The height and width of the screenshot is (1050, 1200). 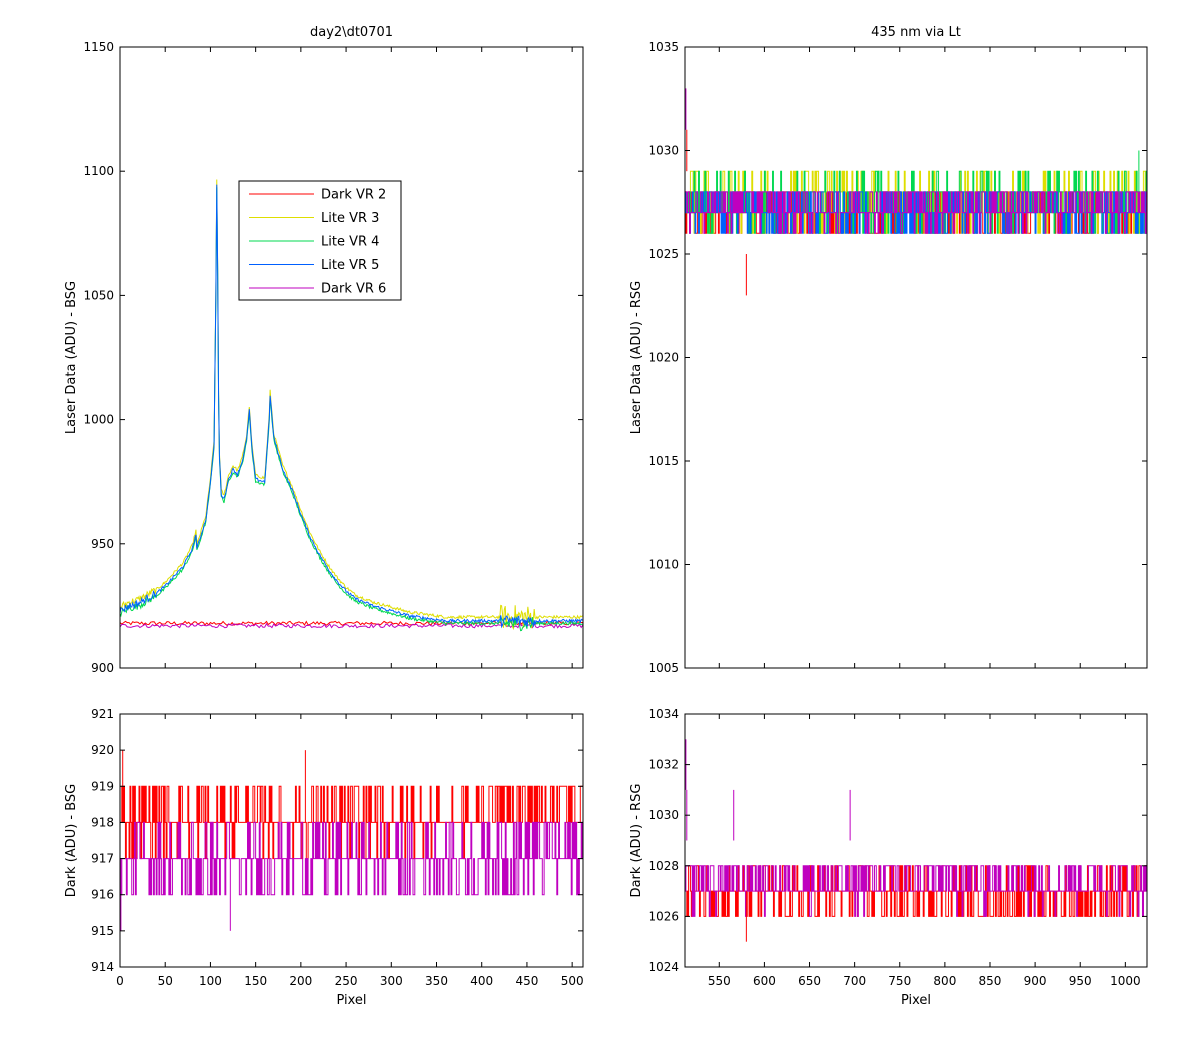 I want to click on y-axis-label: Laser Data (ADU) - BSG, so click(x=71, y=357).